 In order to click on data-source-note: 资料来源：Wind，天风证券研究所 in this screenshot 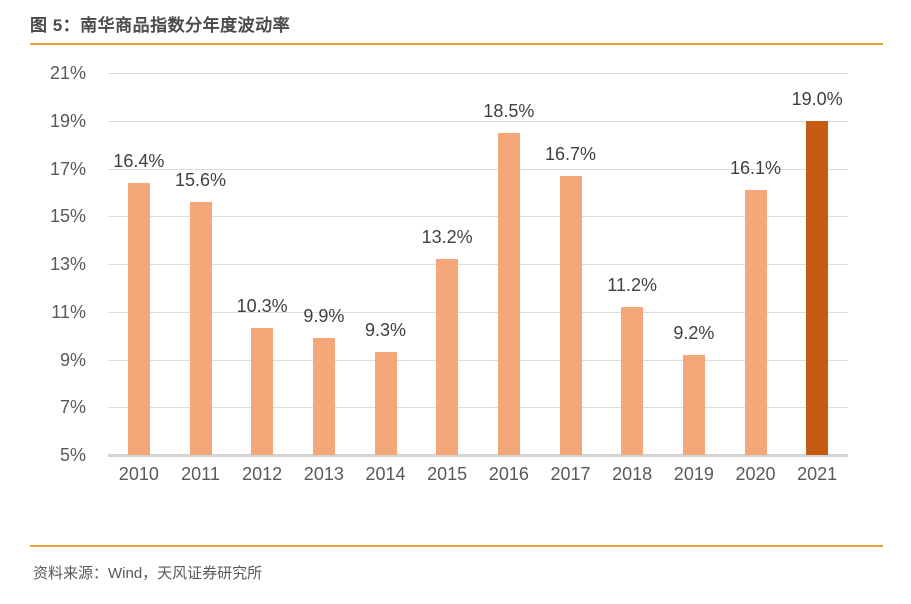, I will do `click(148, 573)`.